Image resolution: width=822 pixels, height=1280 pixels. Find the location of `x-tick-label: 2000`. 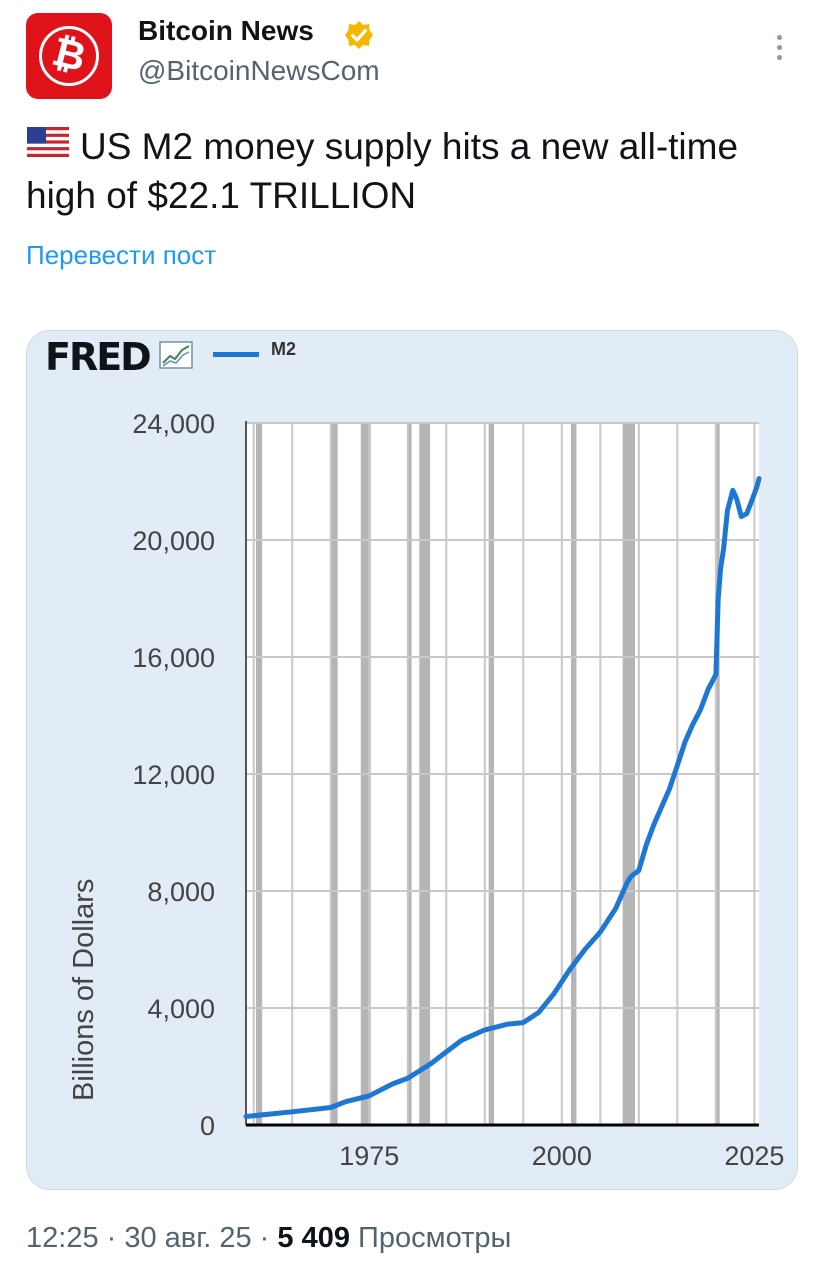

x-tick-label: 2000 is located at coordinates (562, 1156).